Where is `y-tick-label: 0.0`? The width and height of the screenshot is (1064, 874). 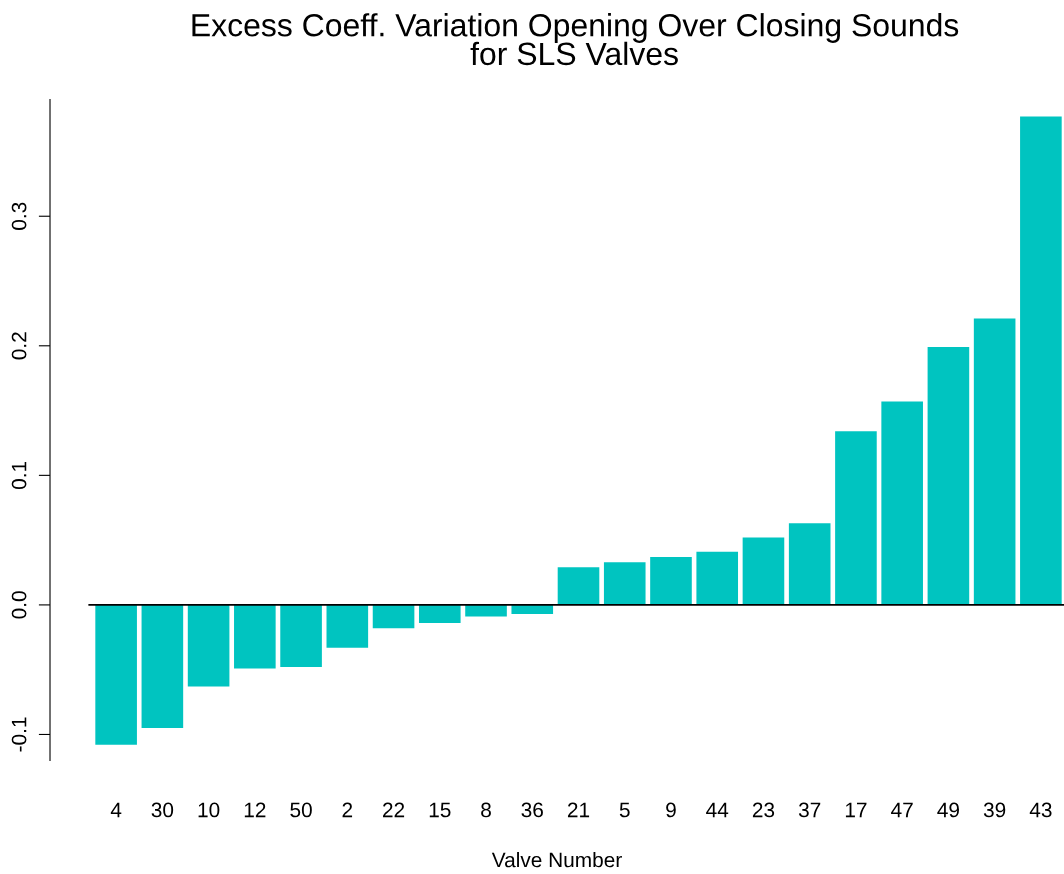
y-tick-label: 0.0 is located at coordinates (19, 605).